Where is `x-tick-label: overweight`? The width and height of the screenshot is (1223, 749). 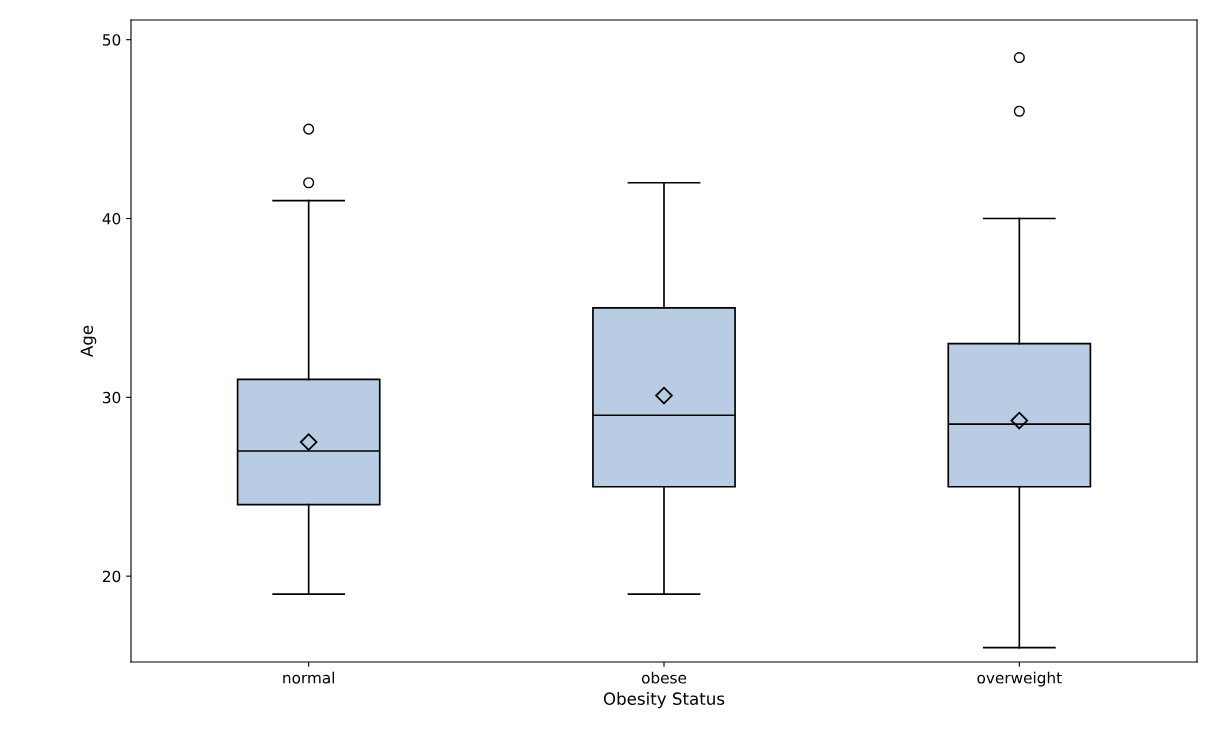
x-tick-label: overweight is located at coordinates (1019, 679).